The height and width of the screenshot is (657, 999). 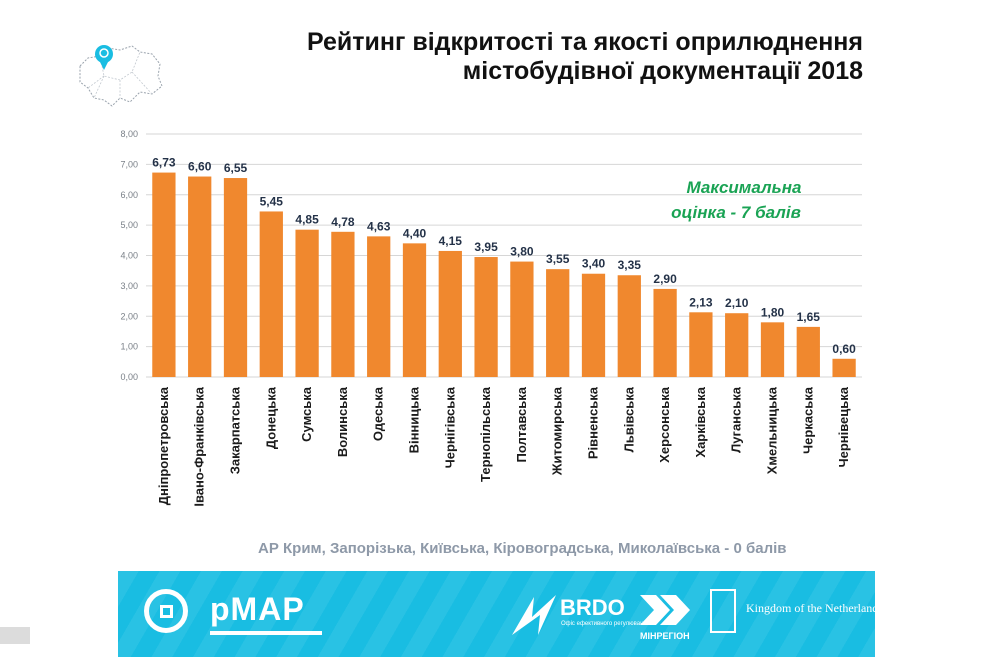 I want to click on x-tick-label: Чернівецька, so click(x=843, y=426).